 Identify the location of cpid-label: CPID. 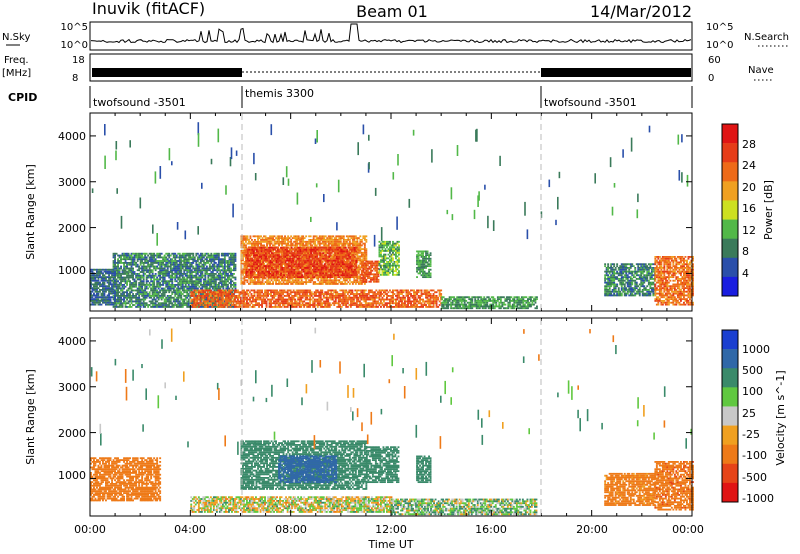
(22, 97).